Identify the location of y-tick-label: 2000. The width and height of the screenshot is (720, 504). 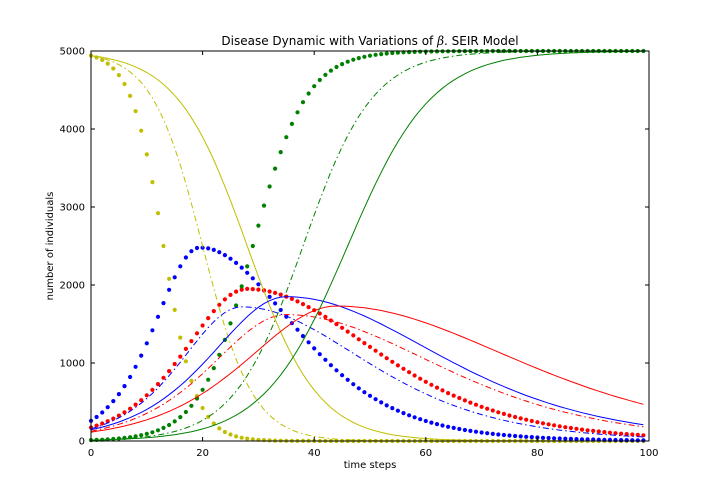
(72, 286).